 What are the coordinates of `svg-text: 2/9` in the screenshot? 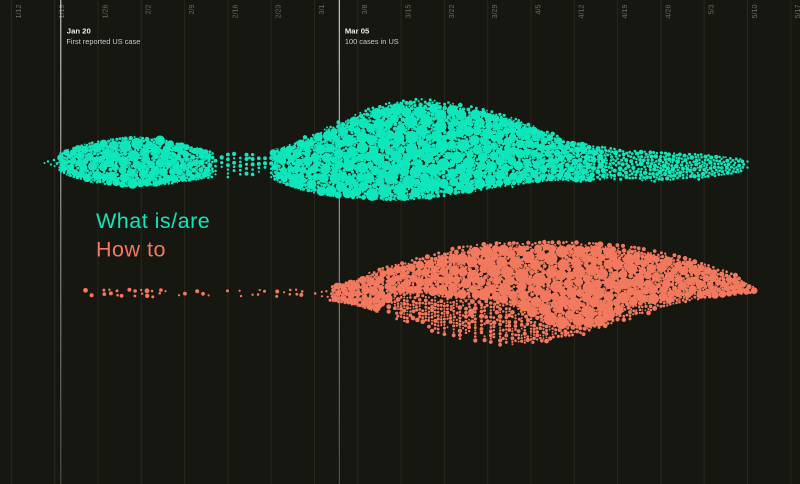 It's located at (191, 10).